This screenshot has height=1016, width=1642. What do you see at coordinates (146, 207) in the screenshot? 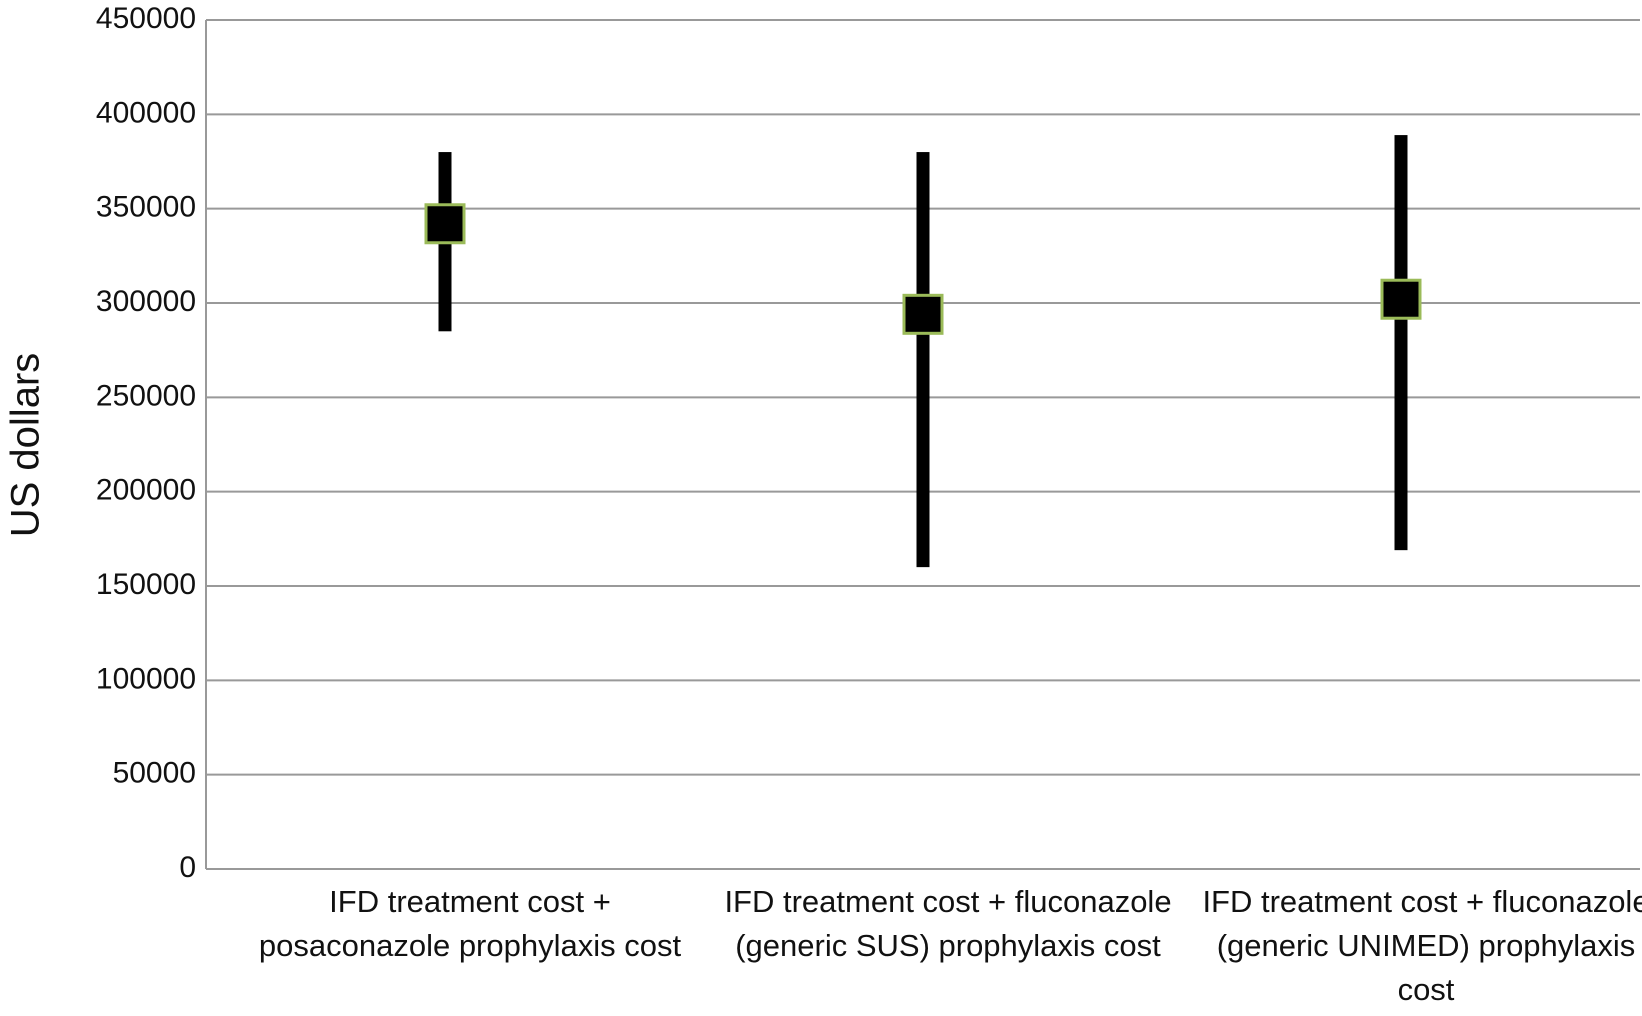
I see `y-tick-label: 350000` at bounding box center [146, 207].